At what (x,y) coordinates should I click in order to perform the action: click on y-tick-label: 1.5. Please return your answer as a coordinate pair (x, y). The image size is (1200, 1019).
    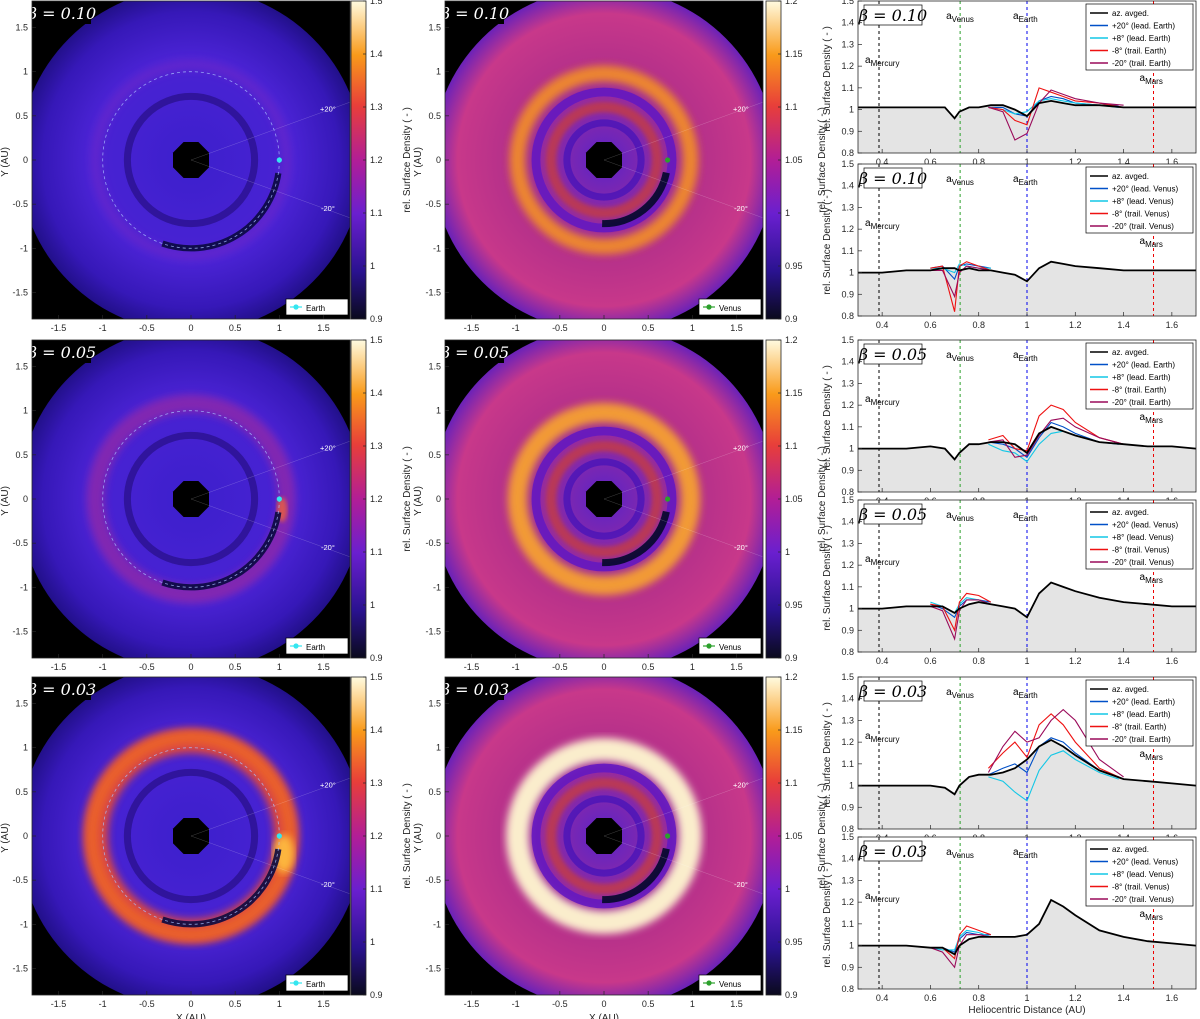
    Looking at the image, I should click on (847, 3).